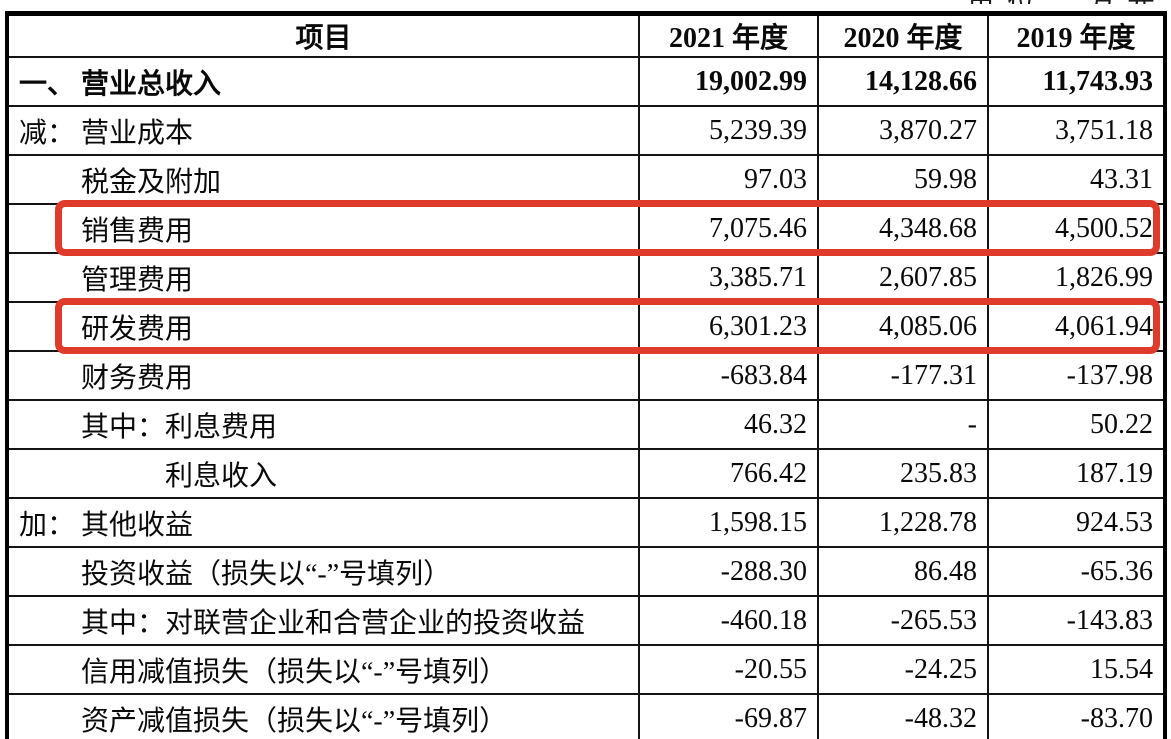 This screenshot has height=739, width=1171. What do you see at coordinates (1076, 228) in the screenshot?
I see `value-cell: 4,500.52` at bounding box center [1076, 228].